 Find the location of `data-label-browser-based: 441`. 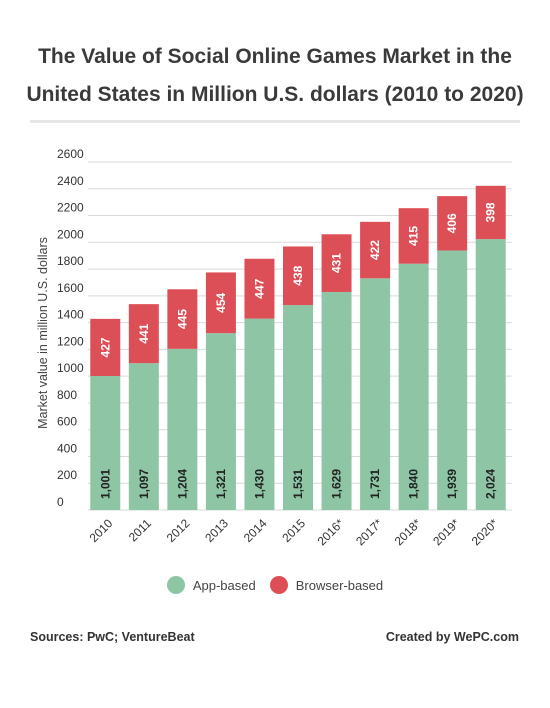

data-label-browser-based: 441 is located at coordinates (144, 333).